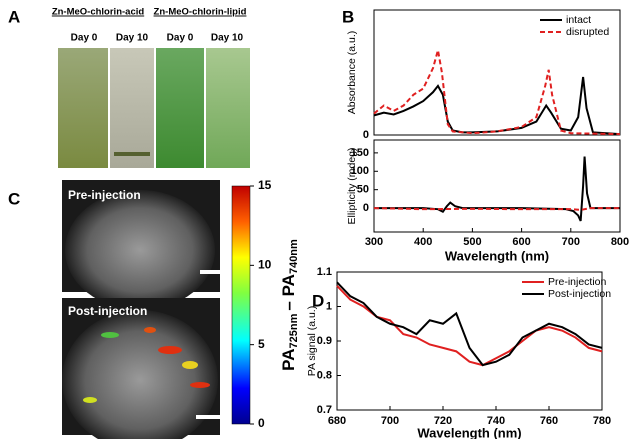 The height and width of the screenshot is (439, 635). I want to click on y-tick-label: 1.1, so click(324, 272).